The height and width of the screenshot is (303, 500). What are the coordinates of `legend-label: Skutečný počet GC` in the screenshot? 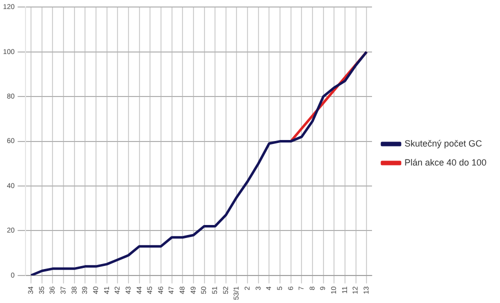 It's located at (443, 143).